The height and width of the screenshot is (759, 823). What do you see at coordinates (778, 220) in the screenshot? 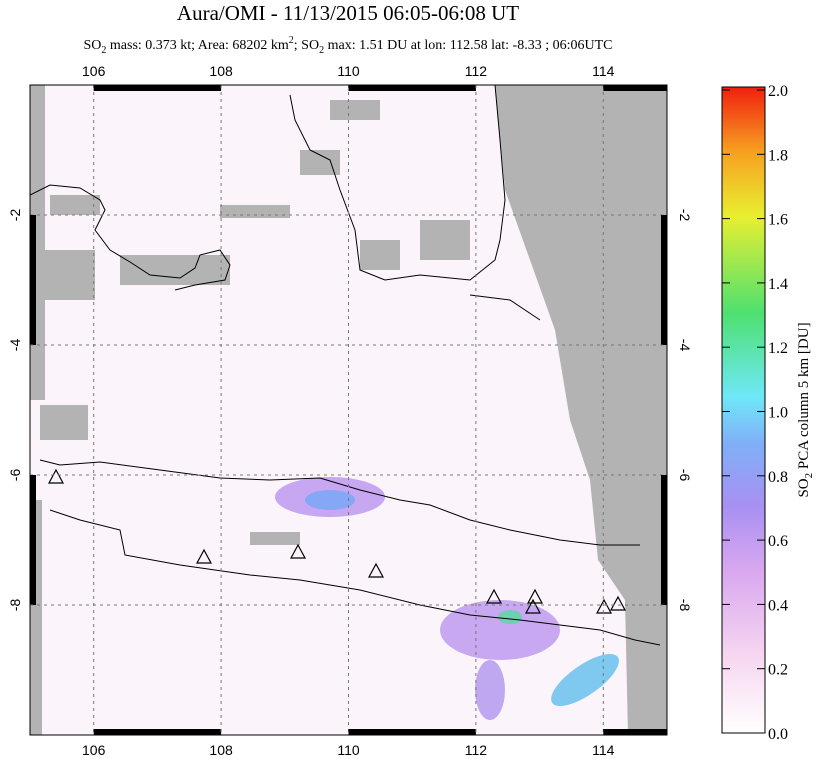
I see `colorbar-tick-label: 1.6` at bounding box center [778, 220].